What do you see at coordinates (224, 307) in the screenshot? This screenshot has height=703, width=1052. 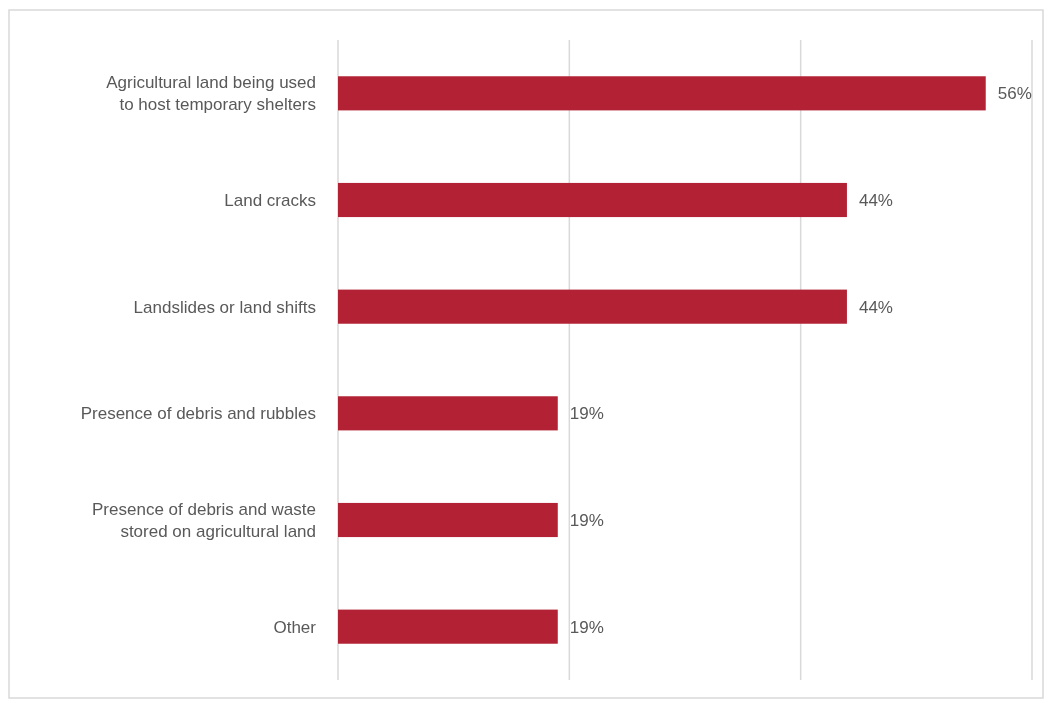 I see `y-tick-label: Landslides or land shifts` at bounding box center [224, 307].